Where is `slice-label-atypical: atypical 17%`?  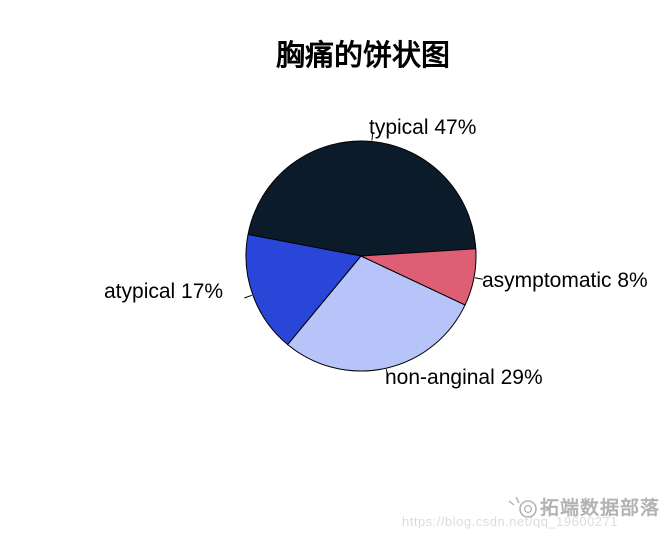 slice-label-atypical: atypical 17% is located at coordinates (164, 291).